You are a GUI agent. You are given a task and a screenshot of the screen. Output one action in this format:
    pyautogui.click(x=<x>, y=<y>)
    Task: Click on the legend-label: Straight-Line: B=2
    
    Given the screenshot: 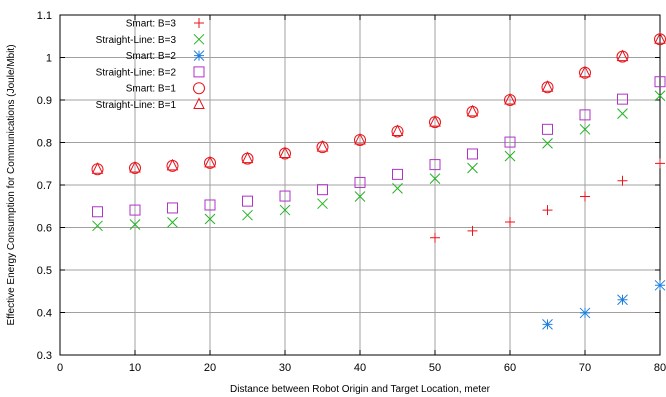 What is the action you would take?
    pyautogui.click(x=136, y=72)
    